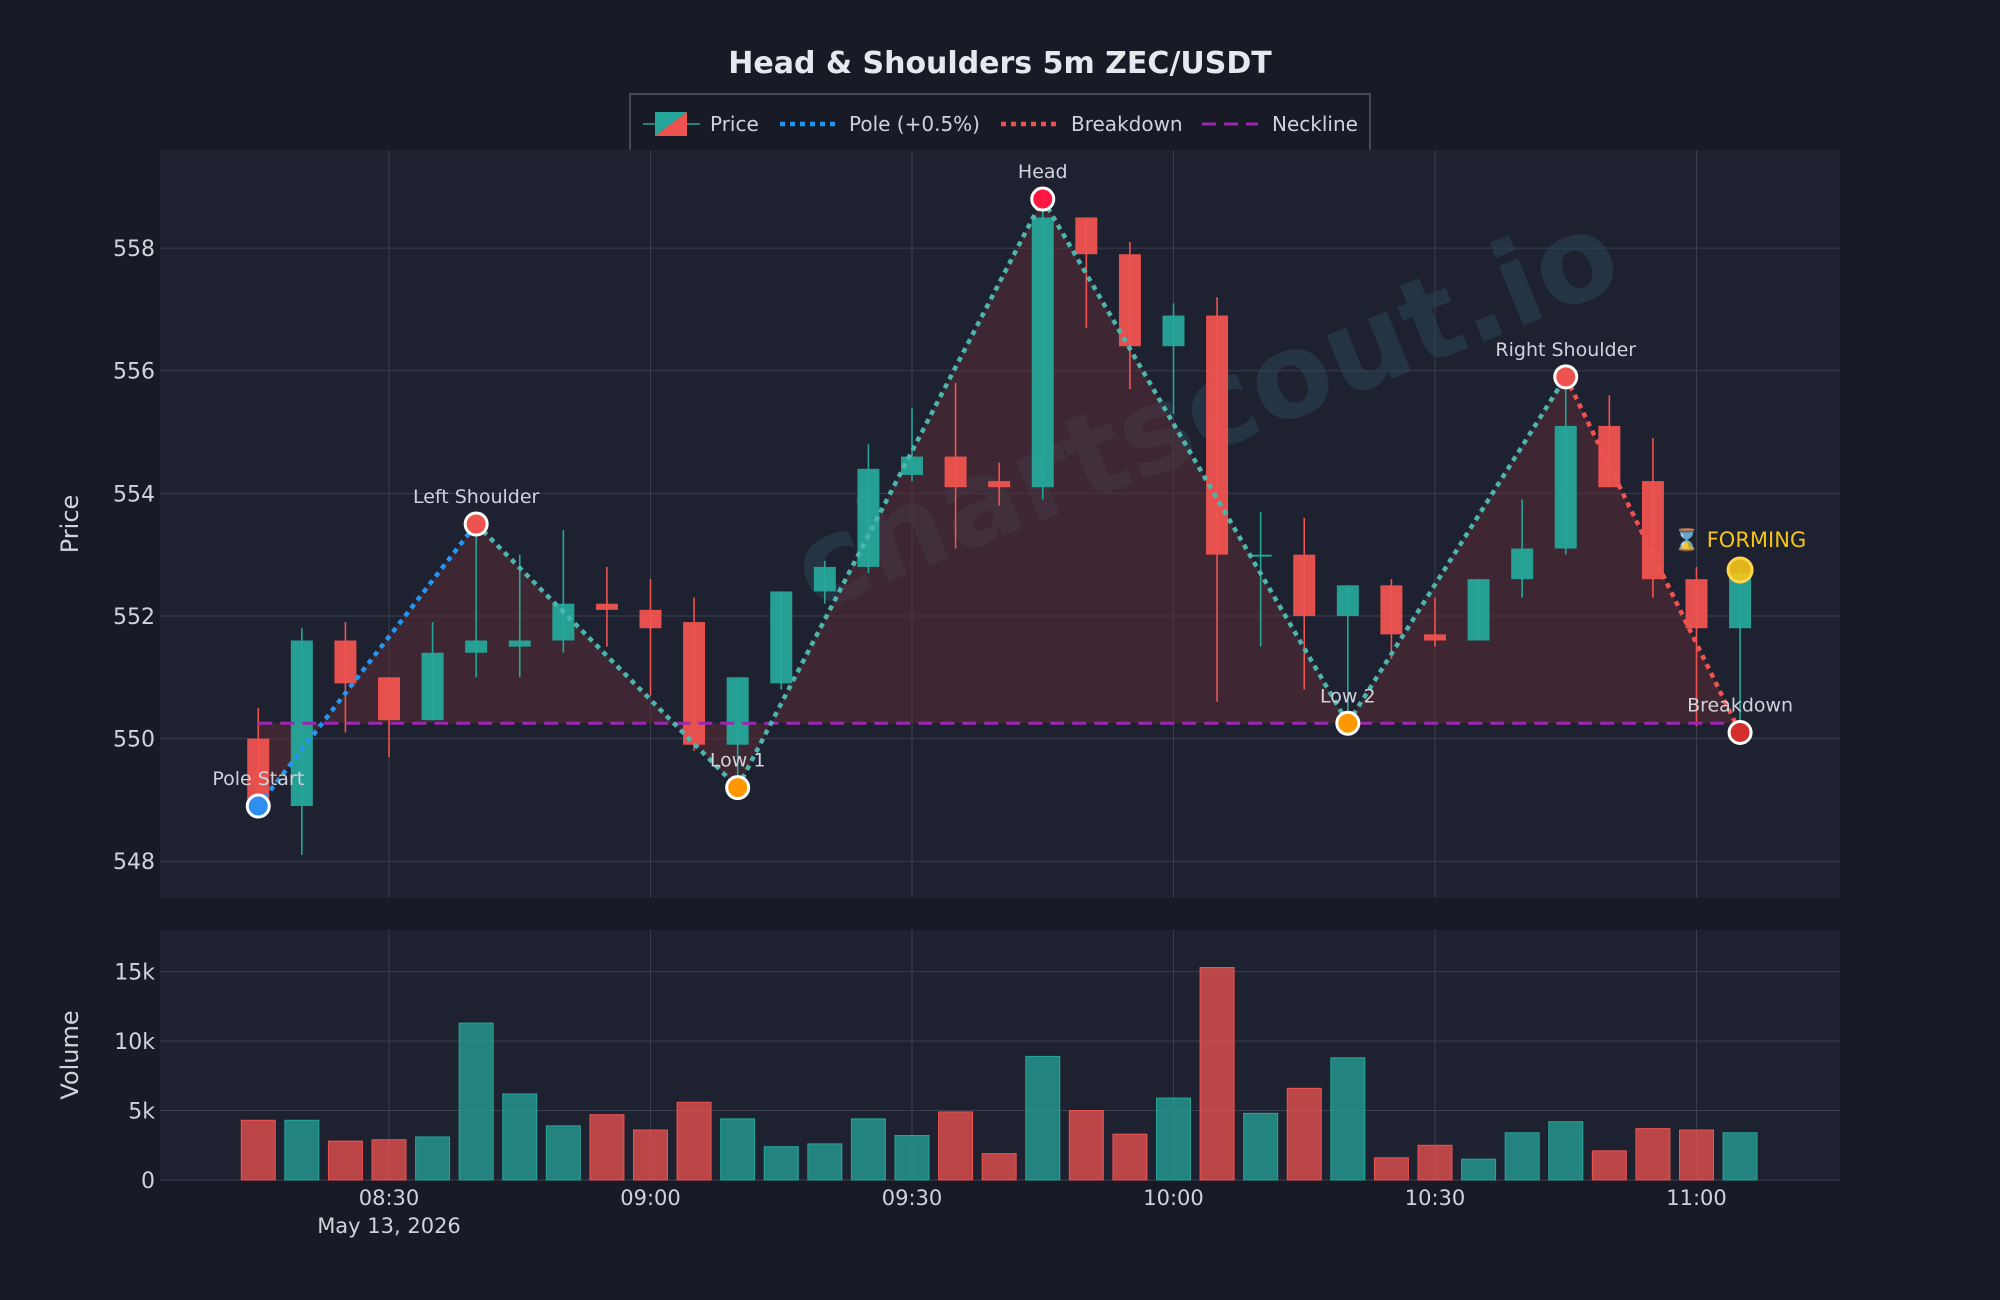 The height and width of the screenshot is (1300, 2000). I want to click on forming-marker, so click(1740, 570).